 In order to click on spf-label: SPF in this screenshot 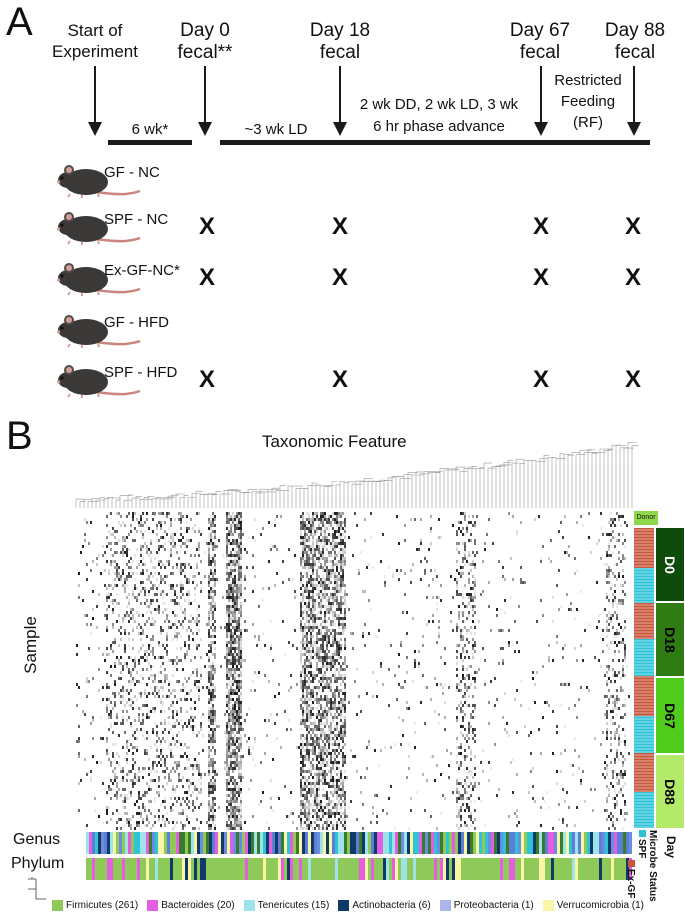, I will do `click(641, 848)`.